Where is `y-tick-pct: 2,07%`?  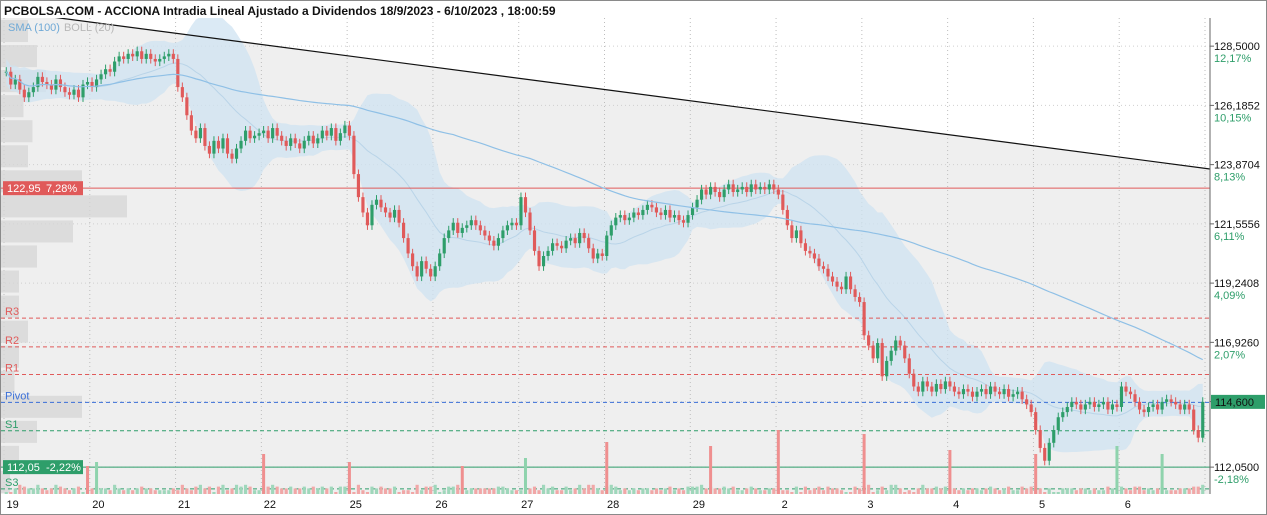
y-tick-pct: 2,07% is located at coordinates (1229, 355).